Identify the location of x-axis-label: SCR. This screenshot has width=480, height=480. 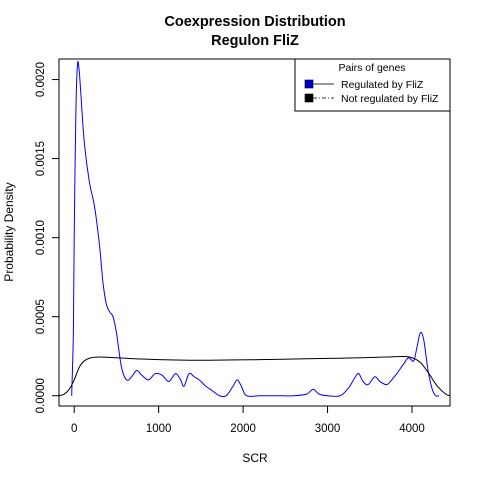
(255, 458).